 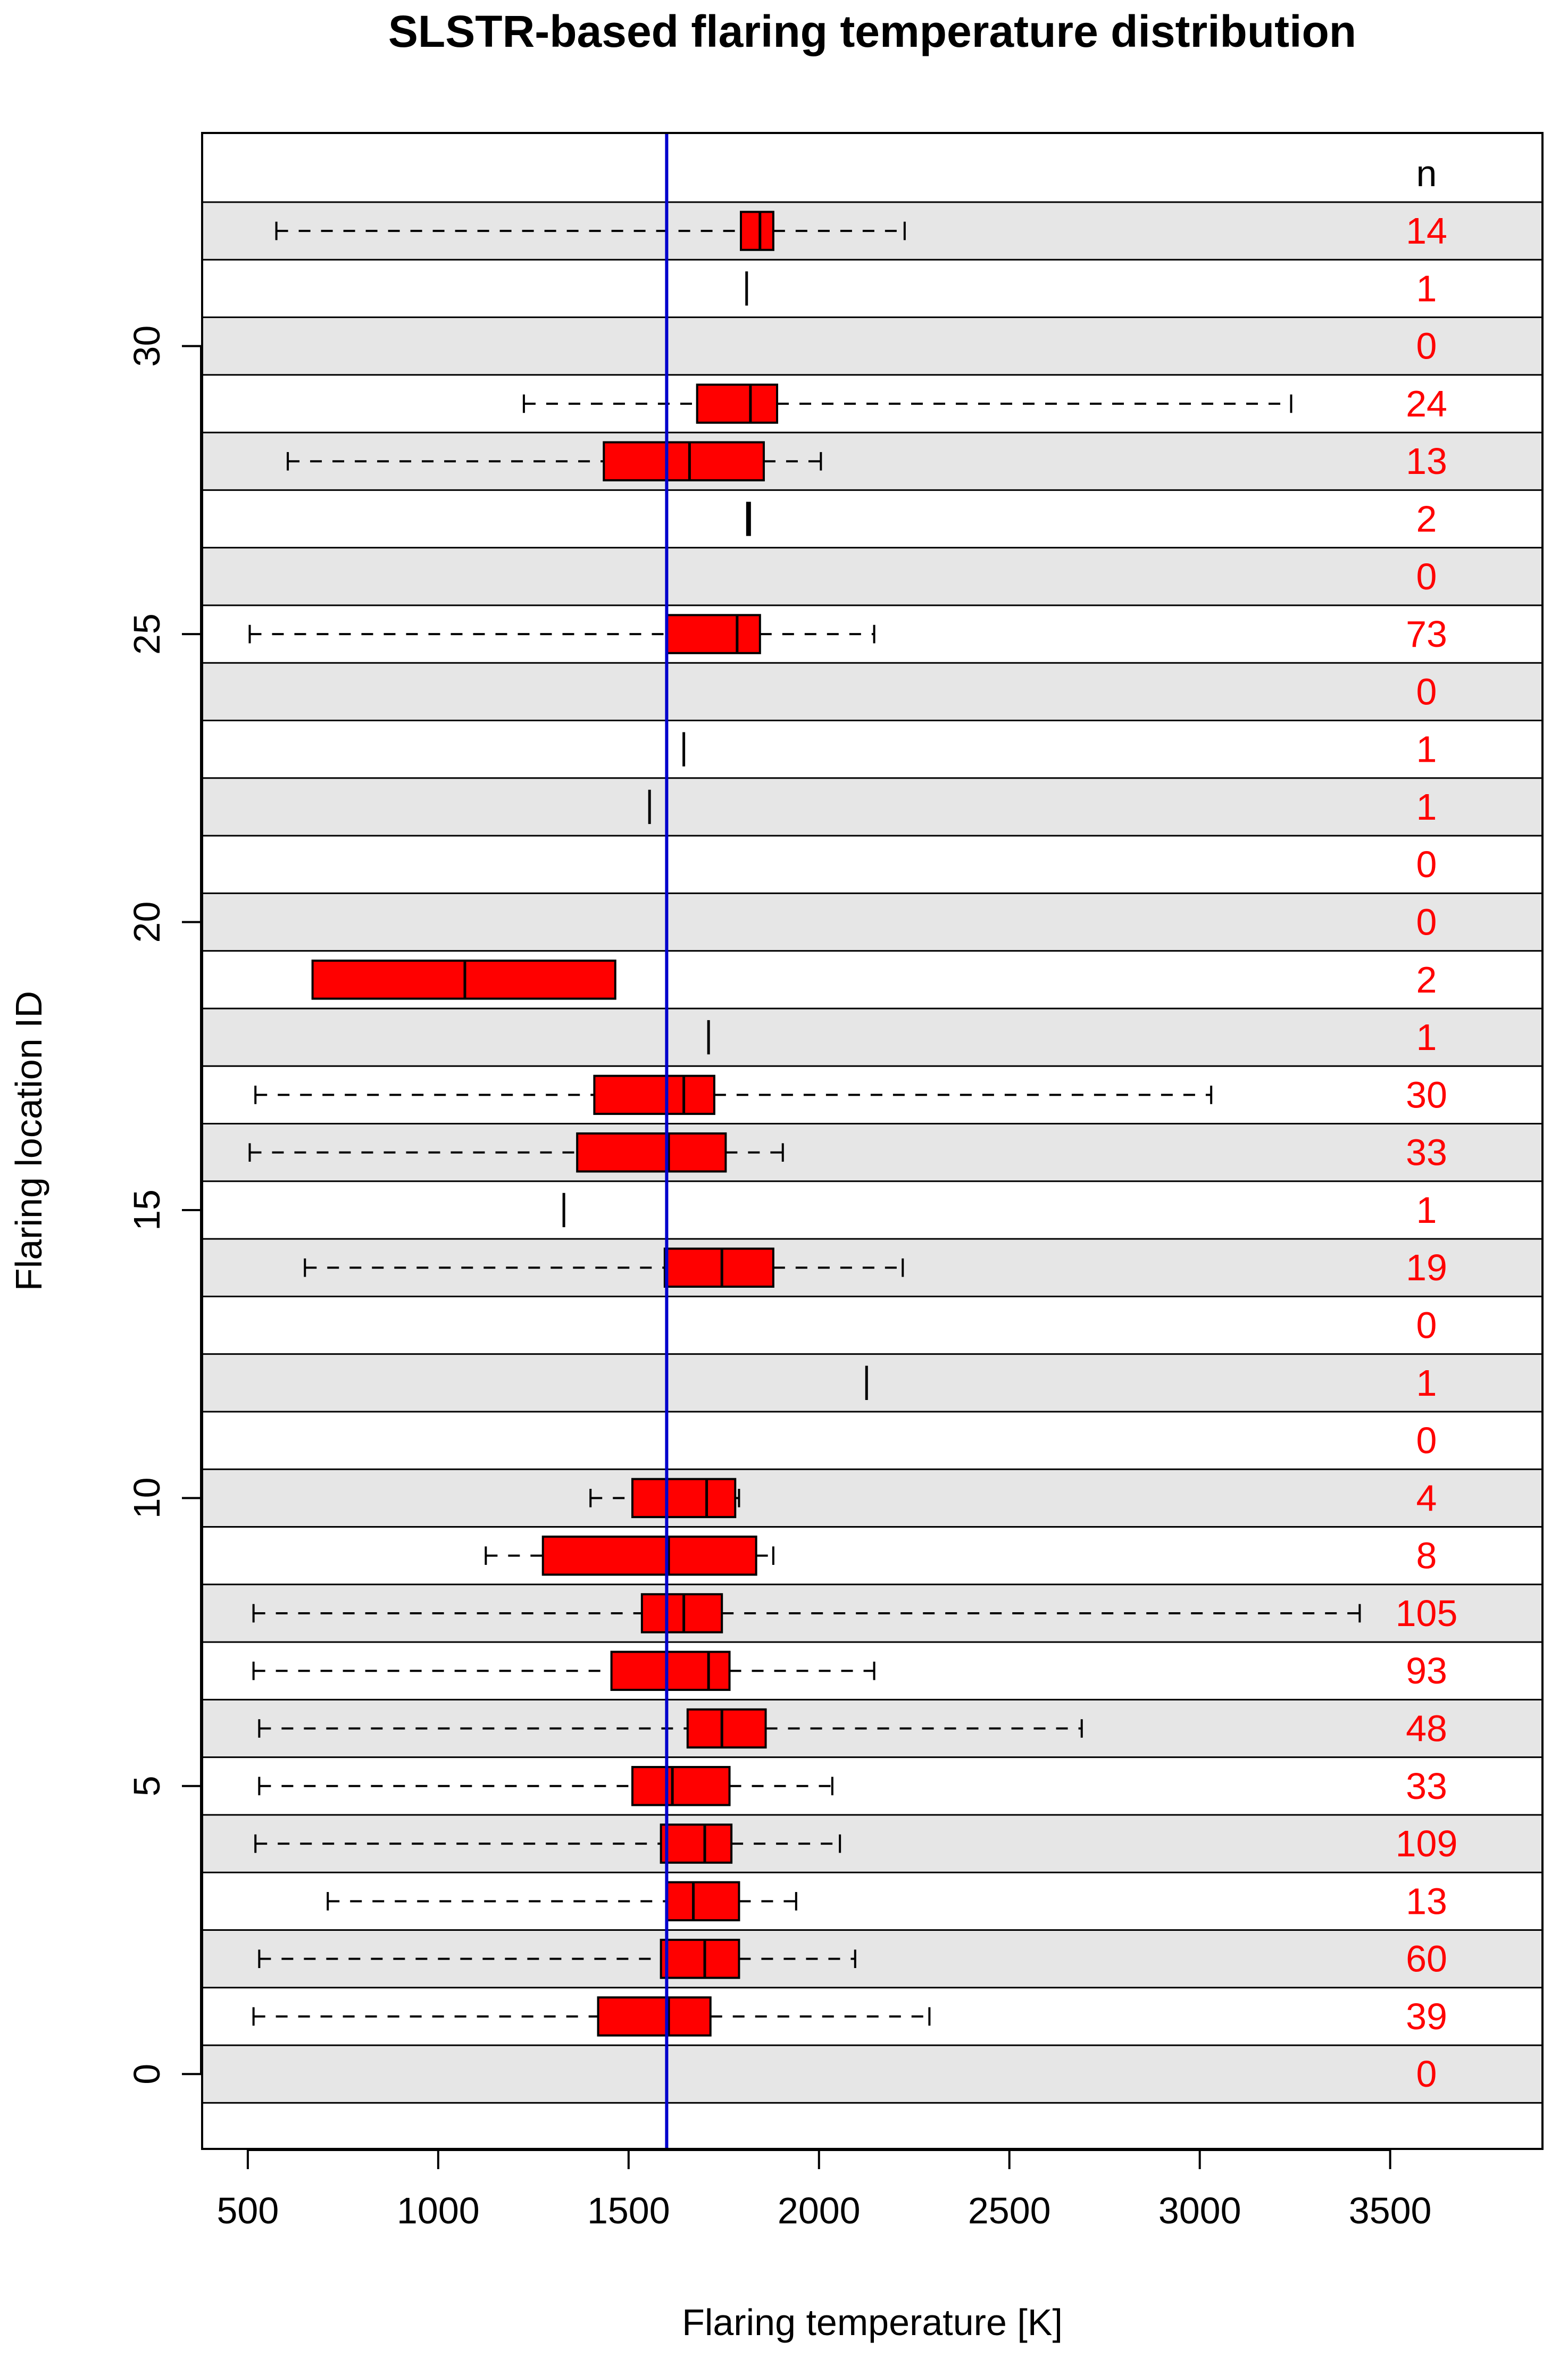 I want to click on x-axis: 500 1000 1500 2000 2500 3000 3500, so click(x=824, y=2190).